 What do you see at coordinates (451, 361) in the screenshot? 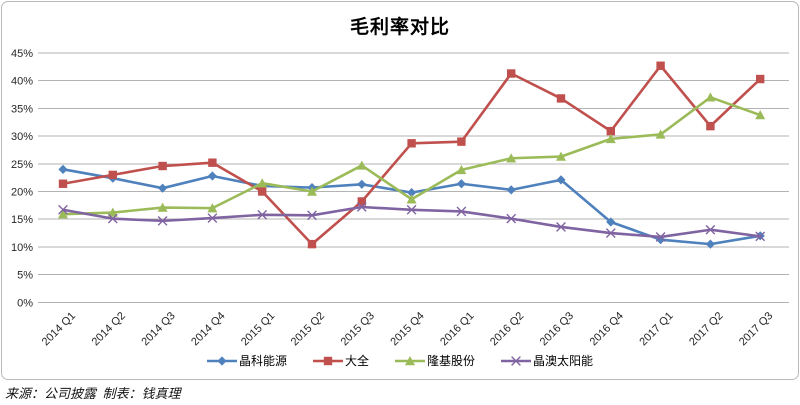
I see `legend-label: 隆基股份` at bounding box center [451, 361].